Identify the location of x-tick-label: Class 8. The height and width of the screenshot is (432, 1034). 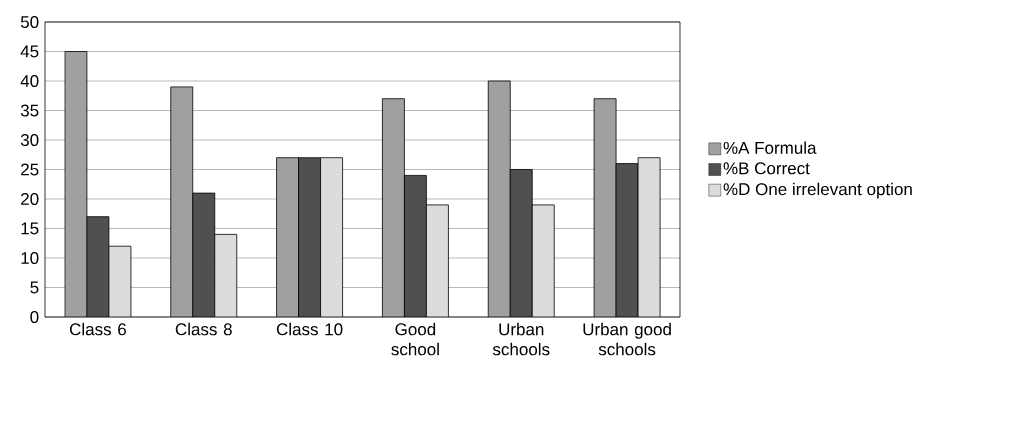
(203, 329).